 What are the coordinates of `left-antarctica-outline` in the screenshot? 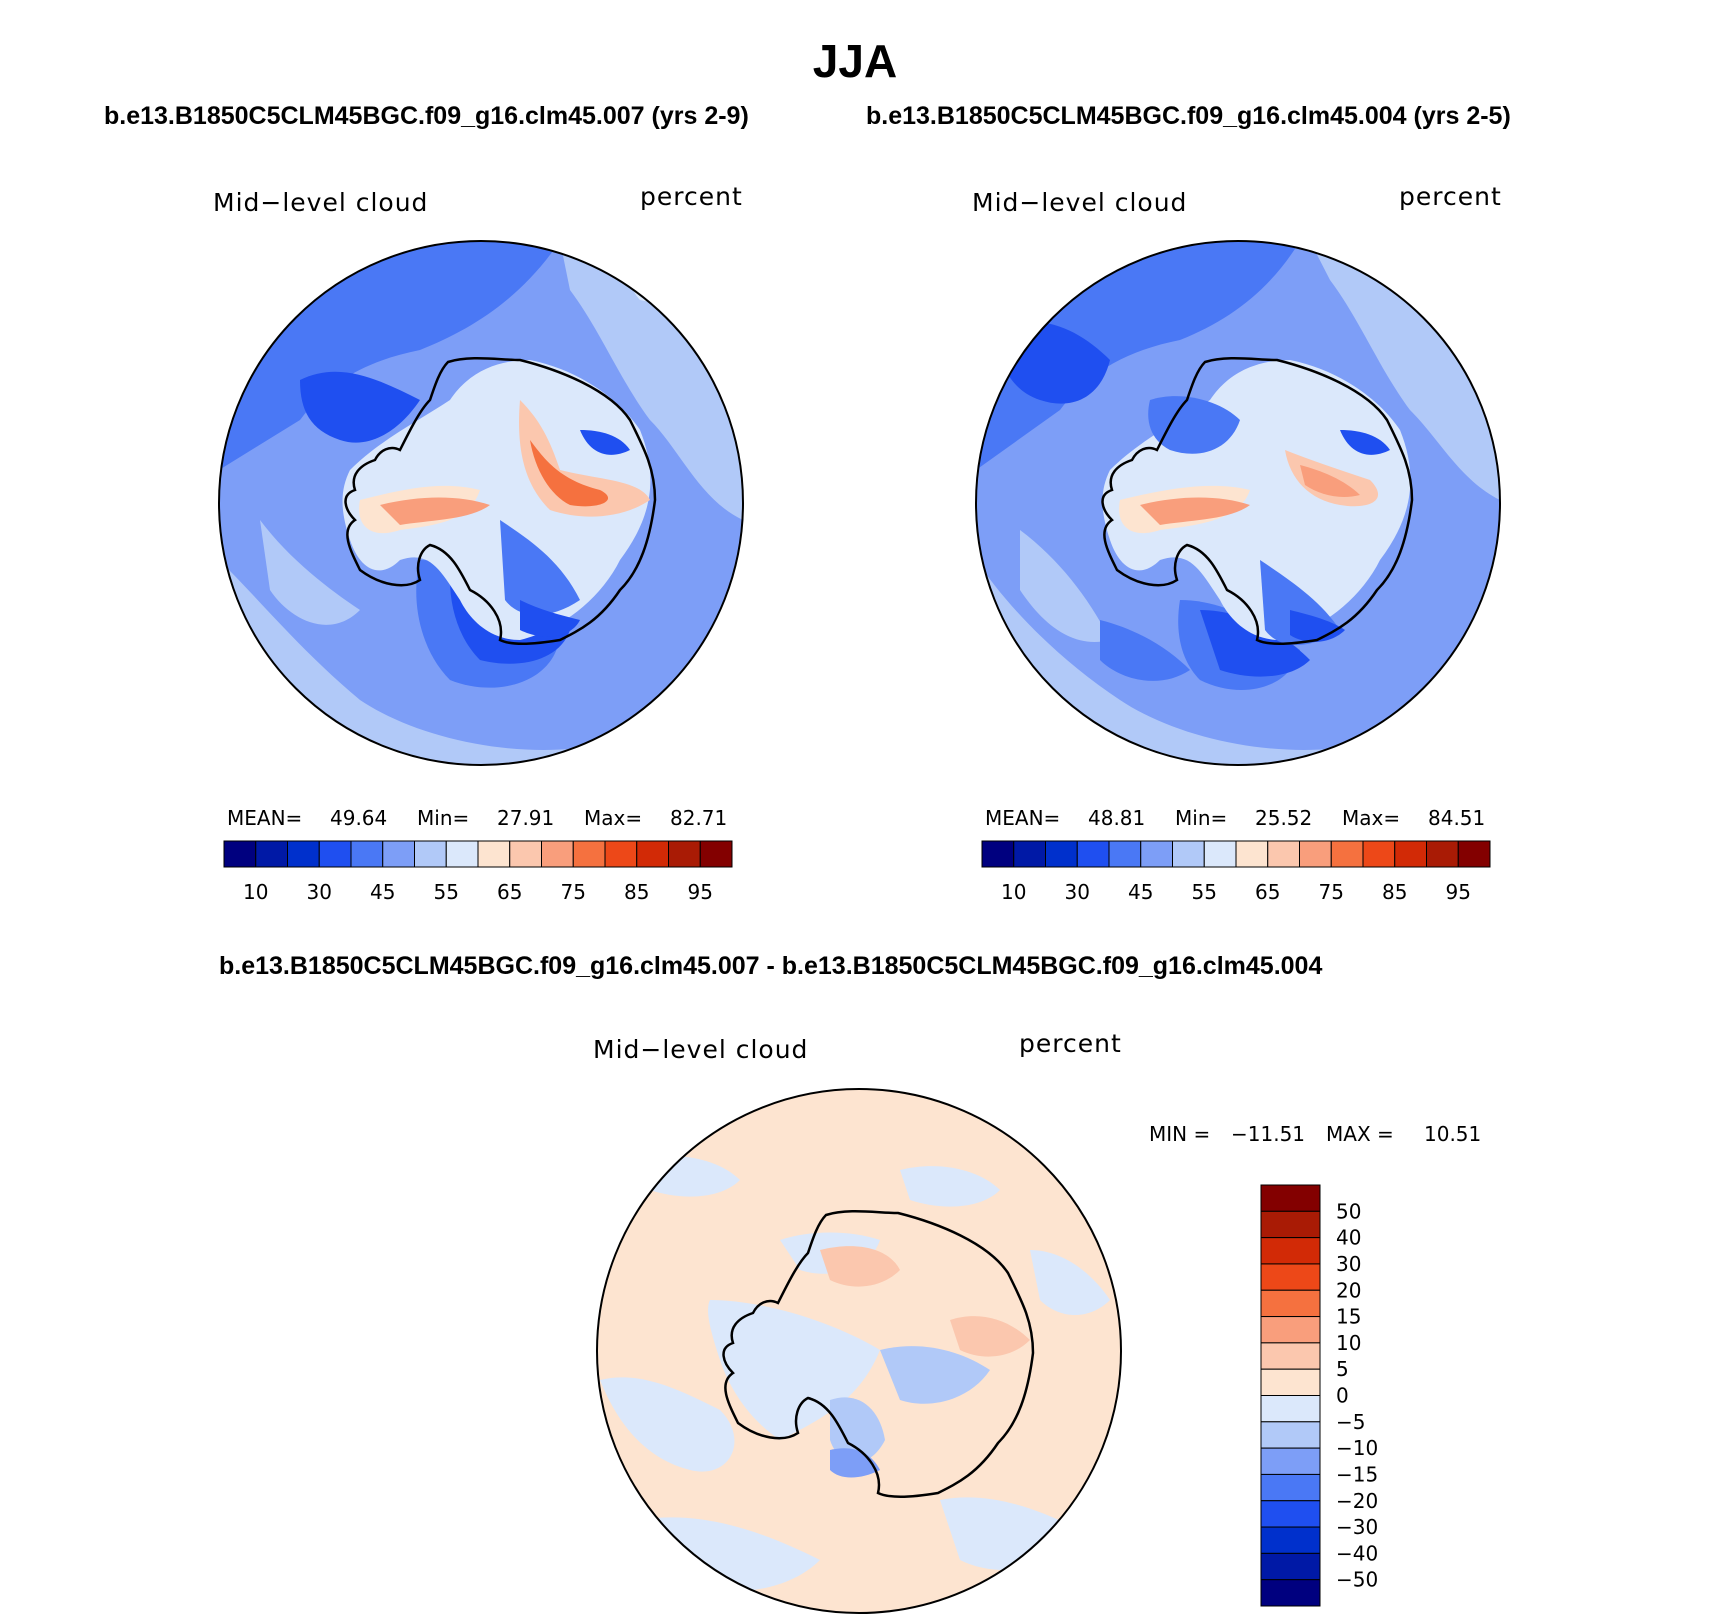 It's located at (500, 501).